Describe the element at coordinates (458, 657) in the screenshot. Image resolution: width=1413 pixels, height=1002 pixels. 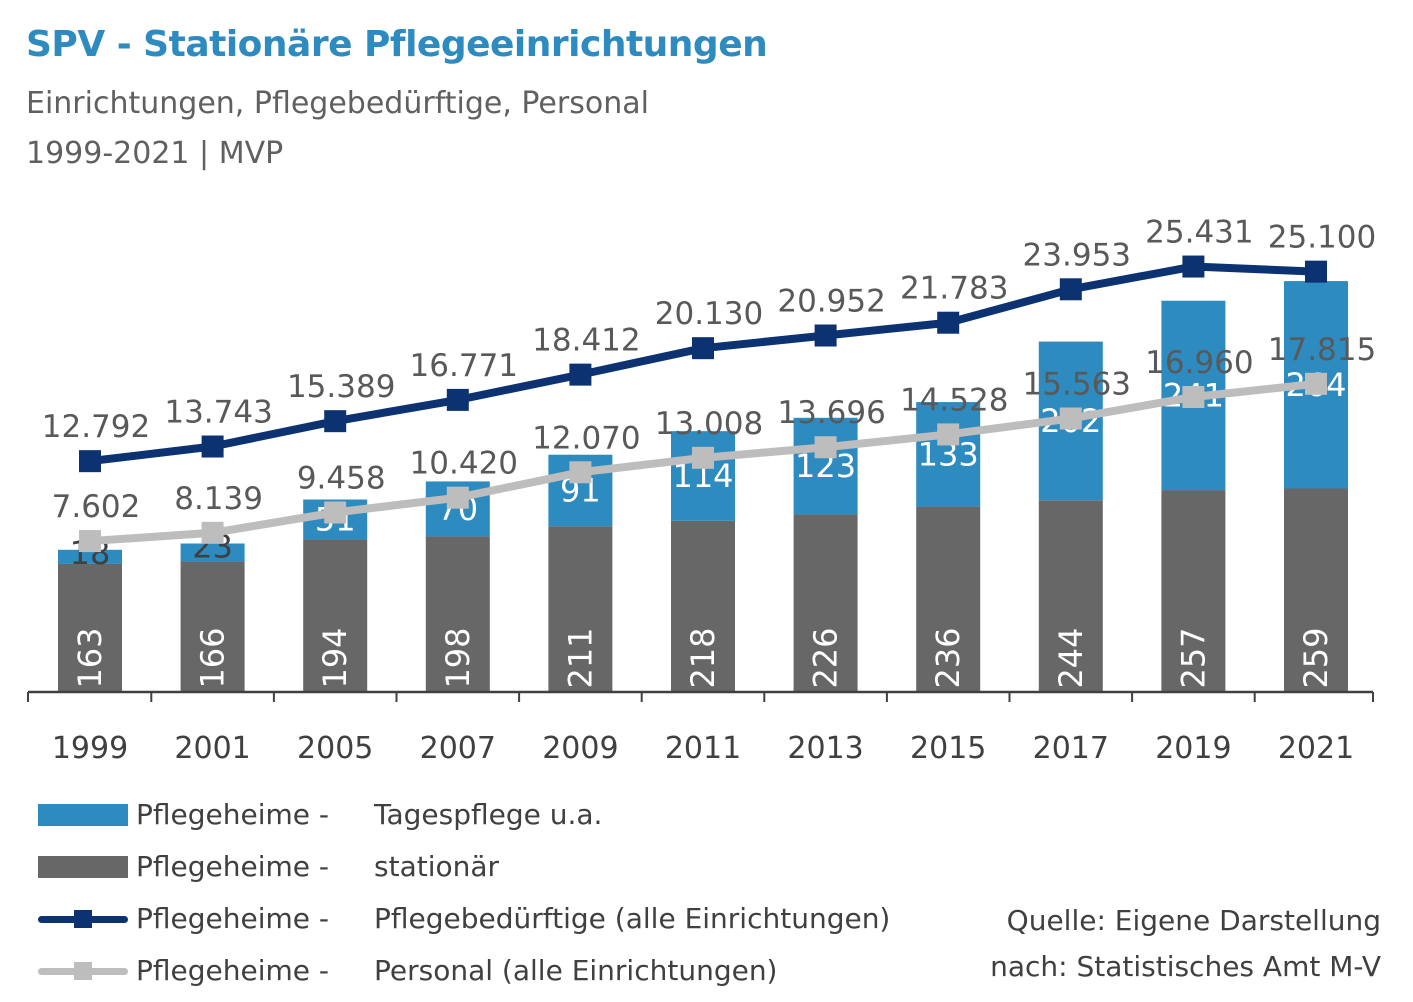
I see `bar-label-stationaer: 198` at that location.